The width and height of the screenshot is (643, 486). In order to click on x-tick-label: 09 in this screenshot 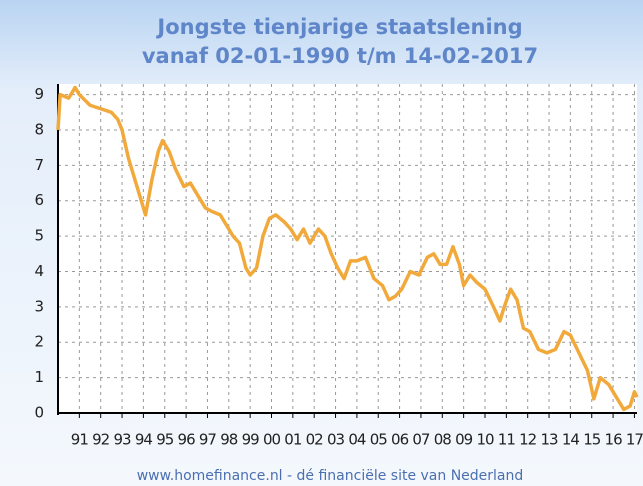, I will do `click(464, 440)`.